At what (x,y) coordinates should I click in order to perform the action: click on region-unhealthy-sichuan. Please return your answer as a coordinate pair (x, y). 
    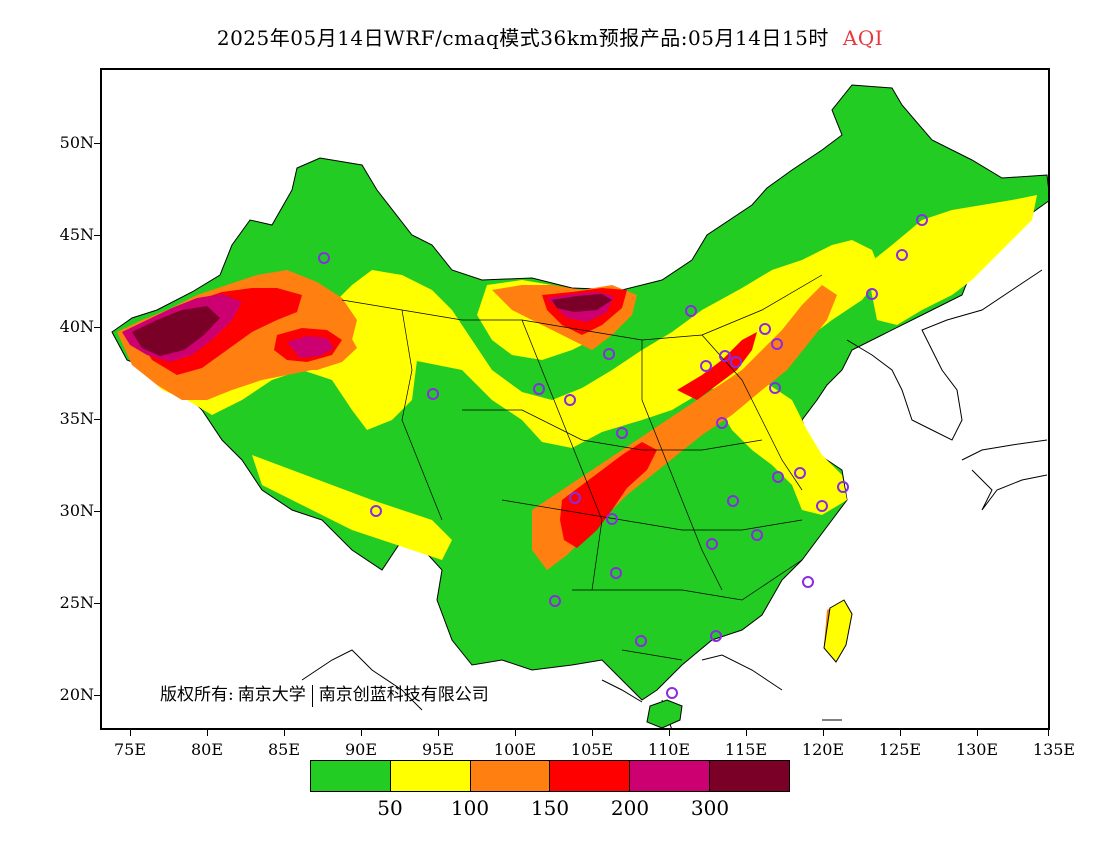
    Looking at the image, I should click on (608, 495).